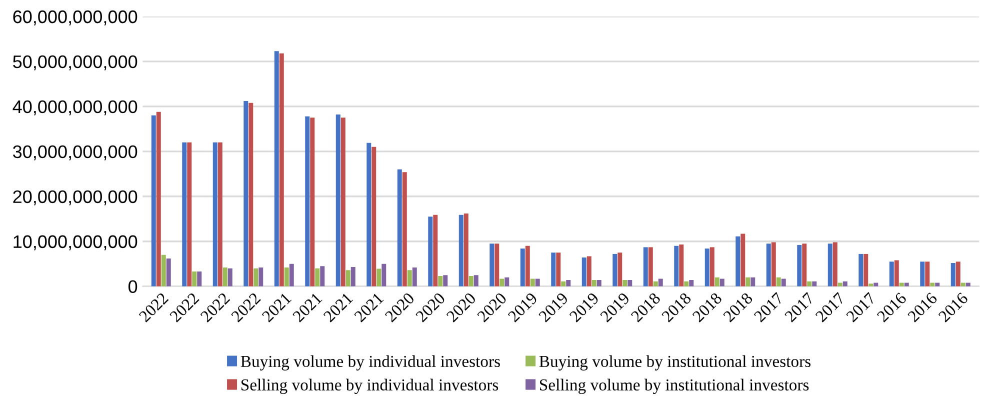 The height and width of the screenshot is (412, 984). I want to click on y-tick-label: 0, so click(133, 287).